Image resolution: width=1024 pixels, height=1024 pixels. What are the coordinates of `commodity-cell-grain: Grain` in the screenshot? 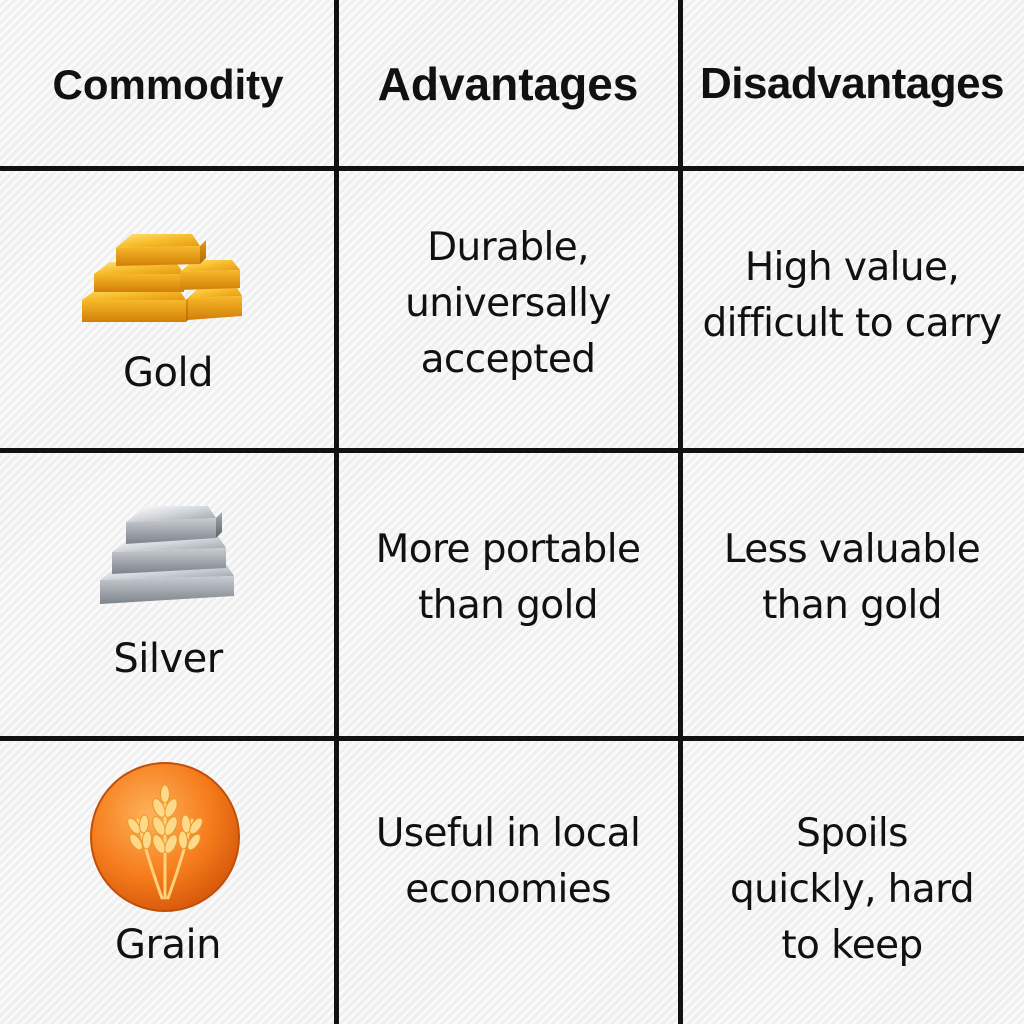 It's located at (168, 881).